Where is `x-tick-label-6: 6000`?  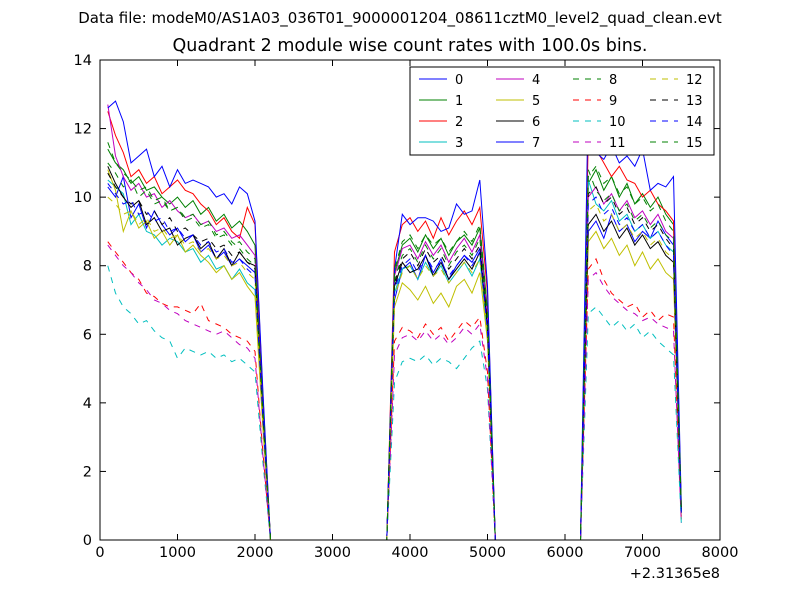
x-tick-label-6: 6000 is located at coordinates (565, 553).